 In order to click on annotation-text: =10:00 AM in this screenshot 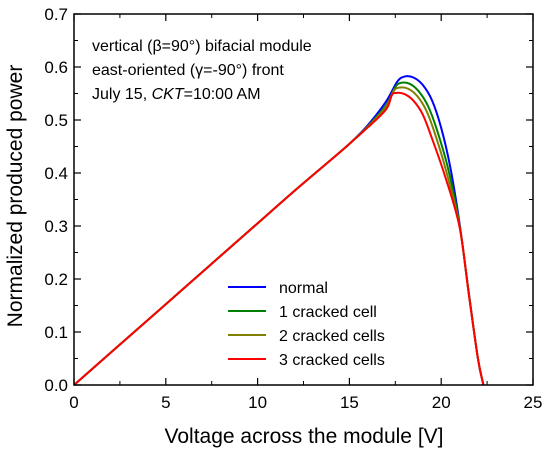, I will do `click(222, 94)`.